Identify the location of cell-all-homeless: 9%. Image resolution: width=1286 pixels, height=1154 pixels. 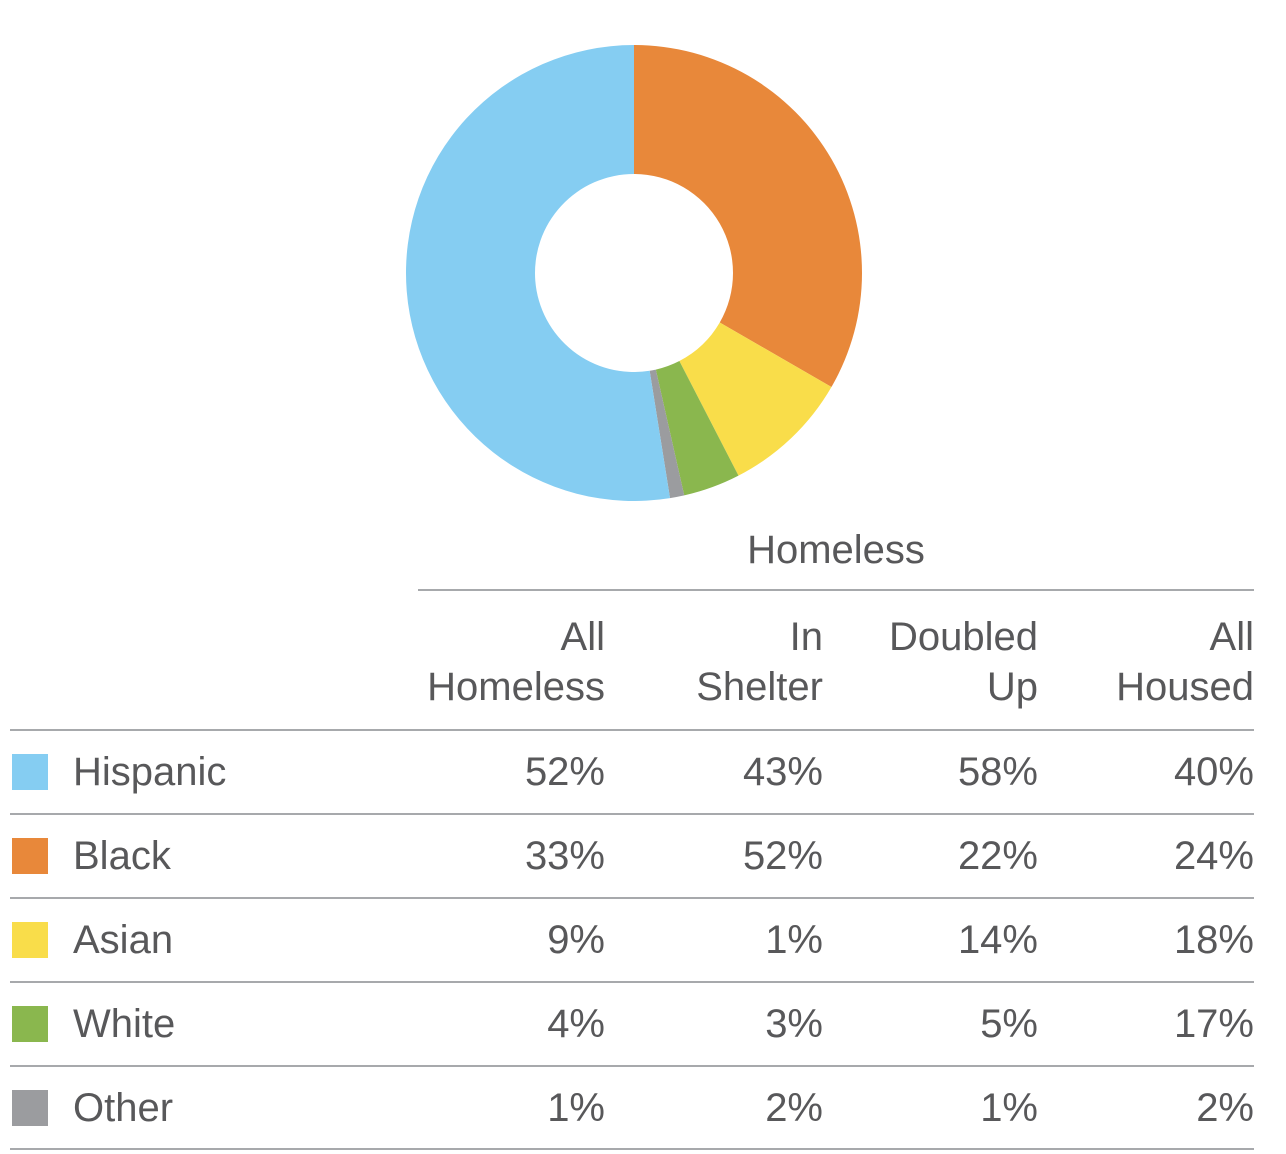
(576, 940).